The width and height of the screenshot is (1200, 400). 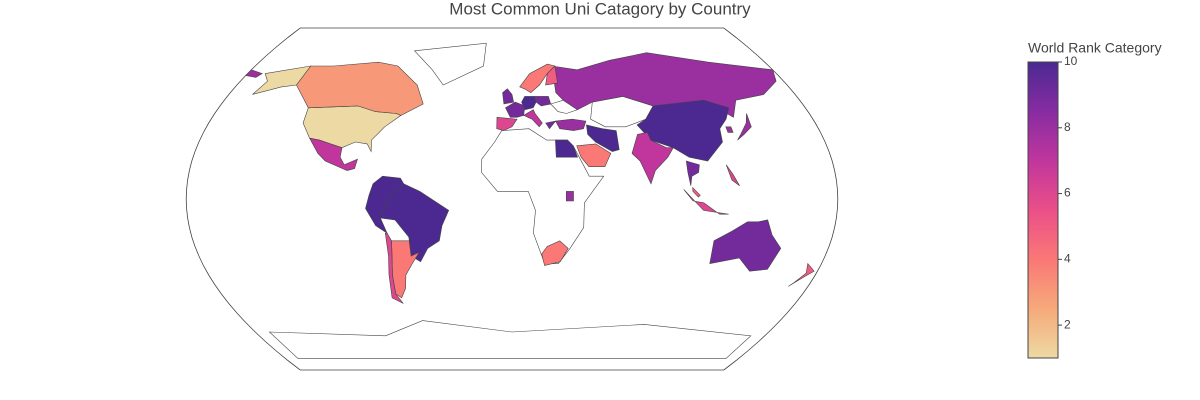 I want to click on chart-title: Most Common Uni Catagory by Country, so click(x=600, y=9).